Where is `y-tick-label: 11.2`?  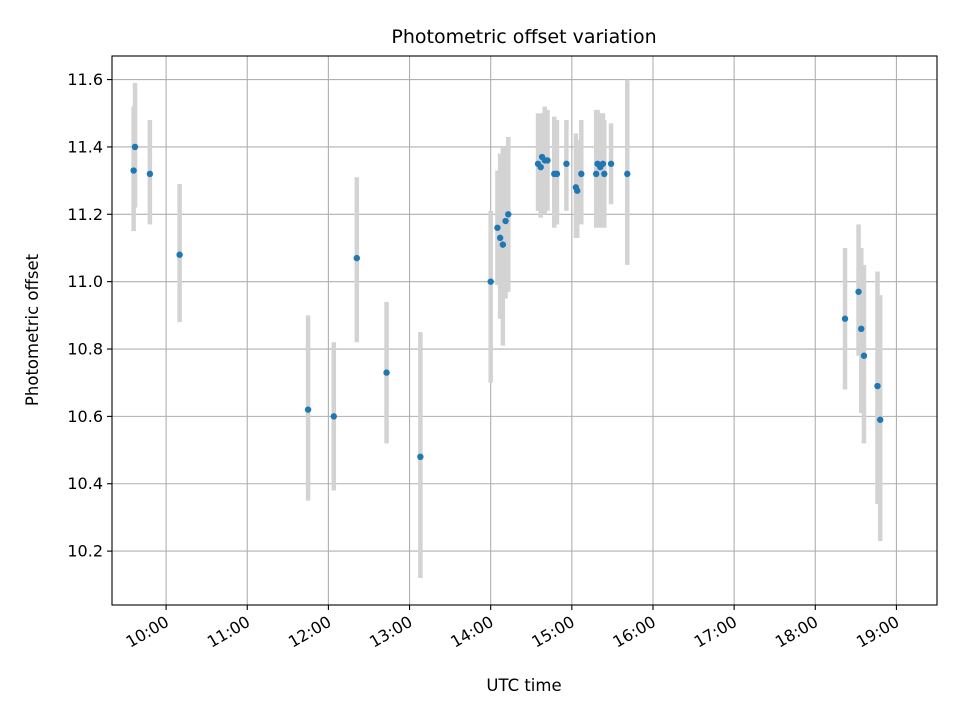 y-tick-label: 11.2 is located at coordinates (85, 214).